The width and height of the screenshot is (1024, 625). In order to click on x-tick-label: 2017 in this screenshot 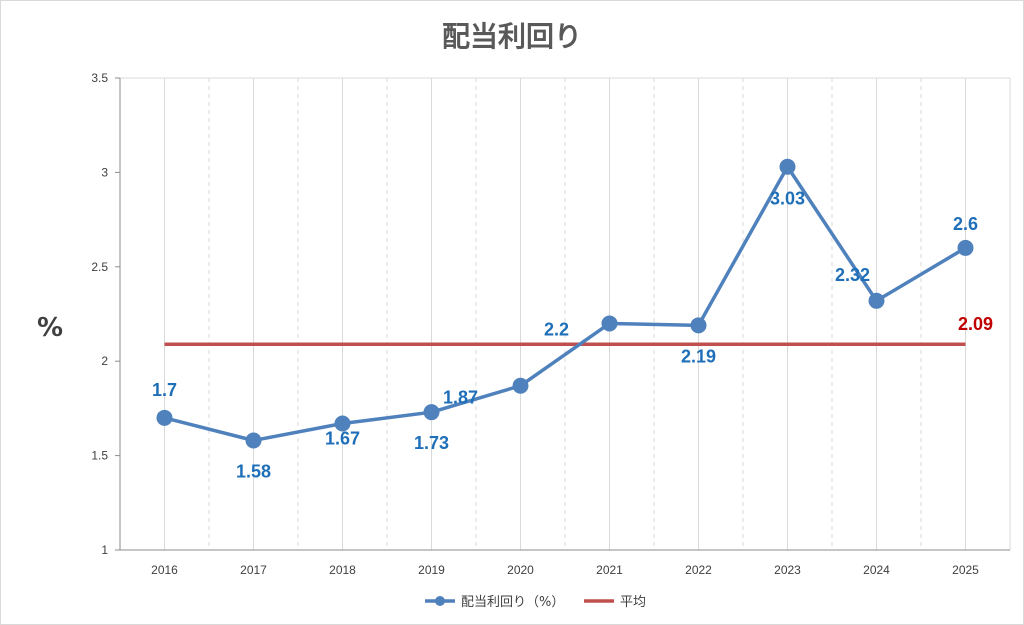, I will do `click(253, 570)`.